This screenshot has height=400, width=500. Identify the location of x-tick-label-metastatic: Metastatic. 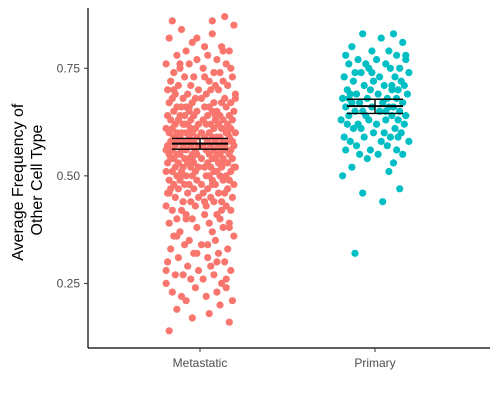
(200, 363).